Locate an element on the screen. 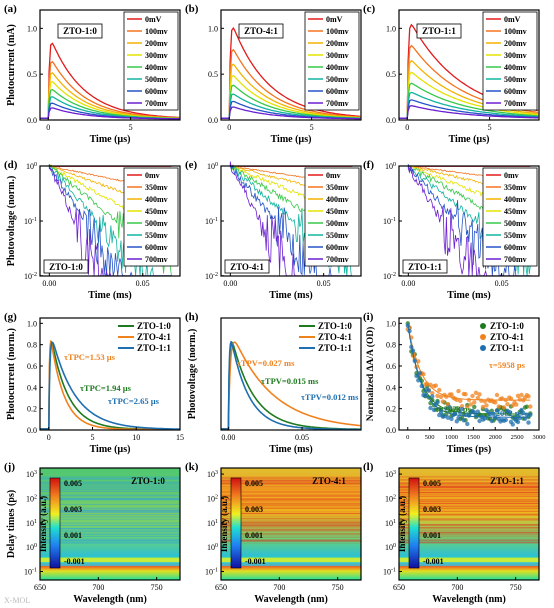 Image resolution: width=554 pixels, height=608 pixels. legend-marker is located at coordinates (483, 326).